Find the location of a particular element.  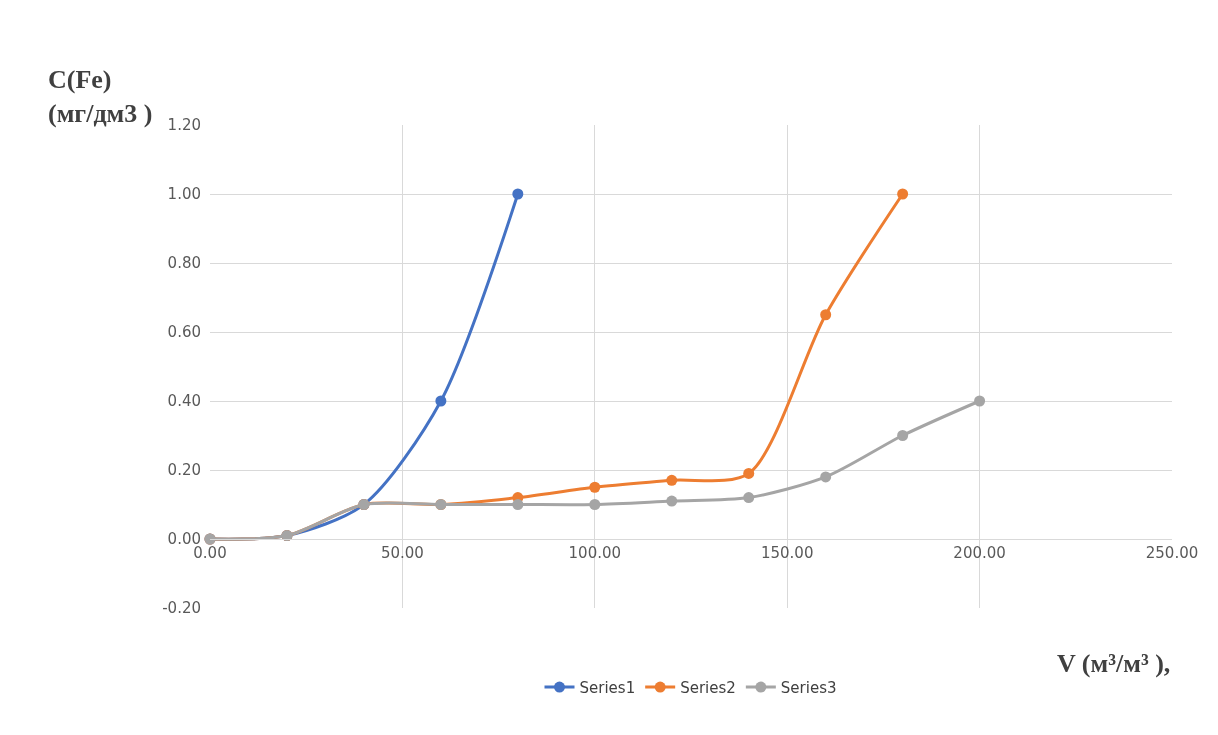

x-tick-label: 100.00 is located at coordinates (595, 553).